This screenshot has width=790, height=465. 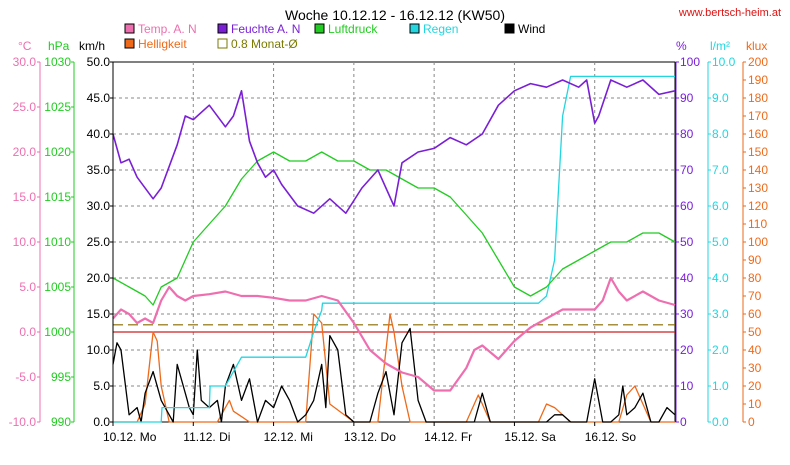 I want to click on x-tick-label: 15.12. Sa, so click(x=530, y=437).